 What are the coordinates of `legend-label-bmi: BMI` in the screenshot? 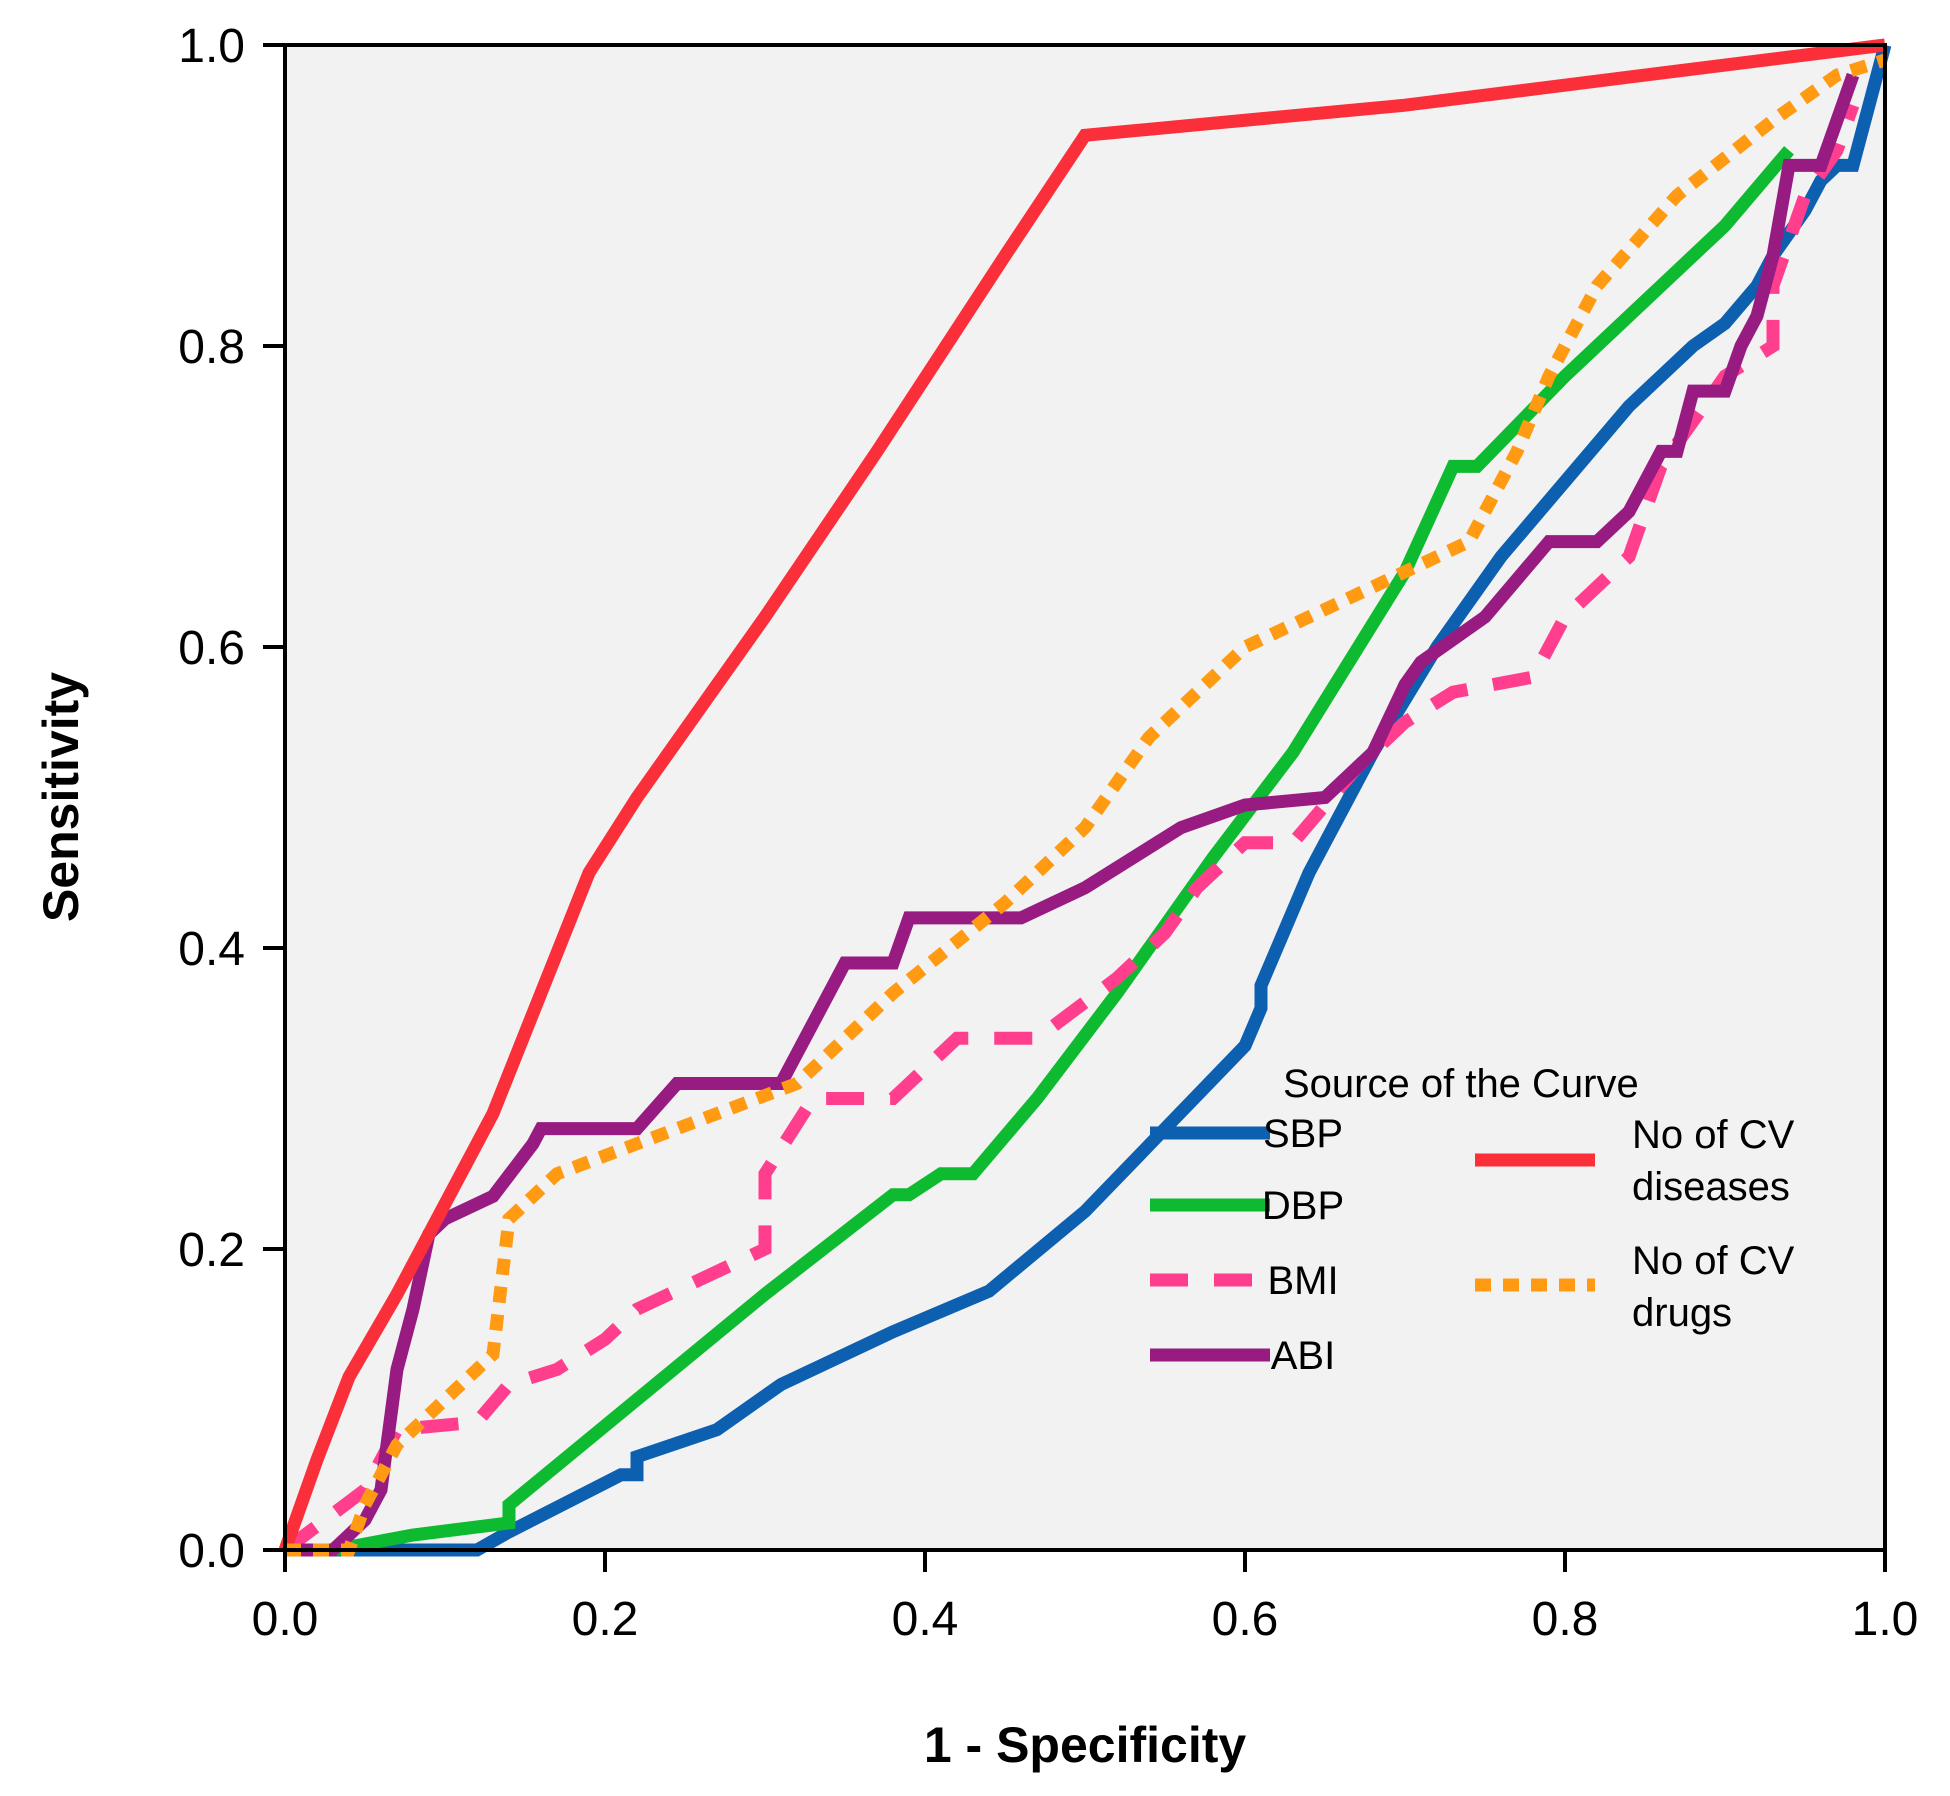 It's located at (1302, 1281).